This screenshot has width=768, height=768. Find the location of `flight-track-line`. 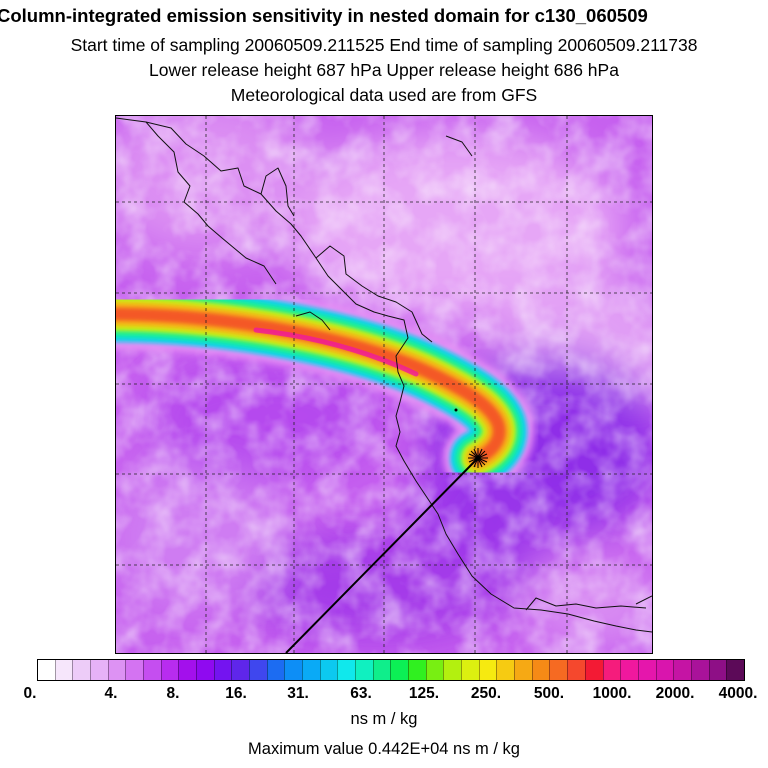

flight-track-line is located at coordinates (382, 555).